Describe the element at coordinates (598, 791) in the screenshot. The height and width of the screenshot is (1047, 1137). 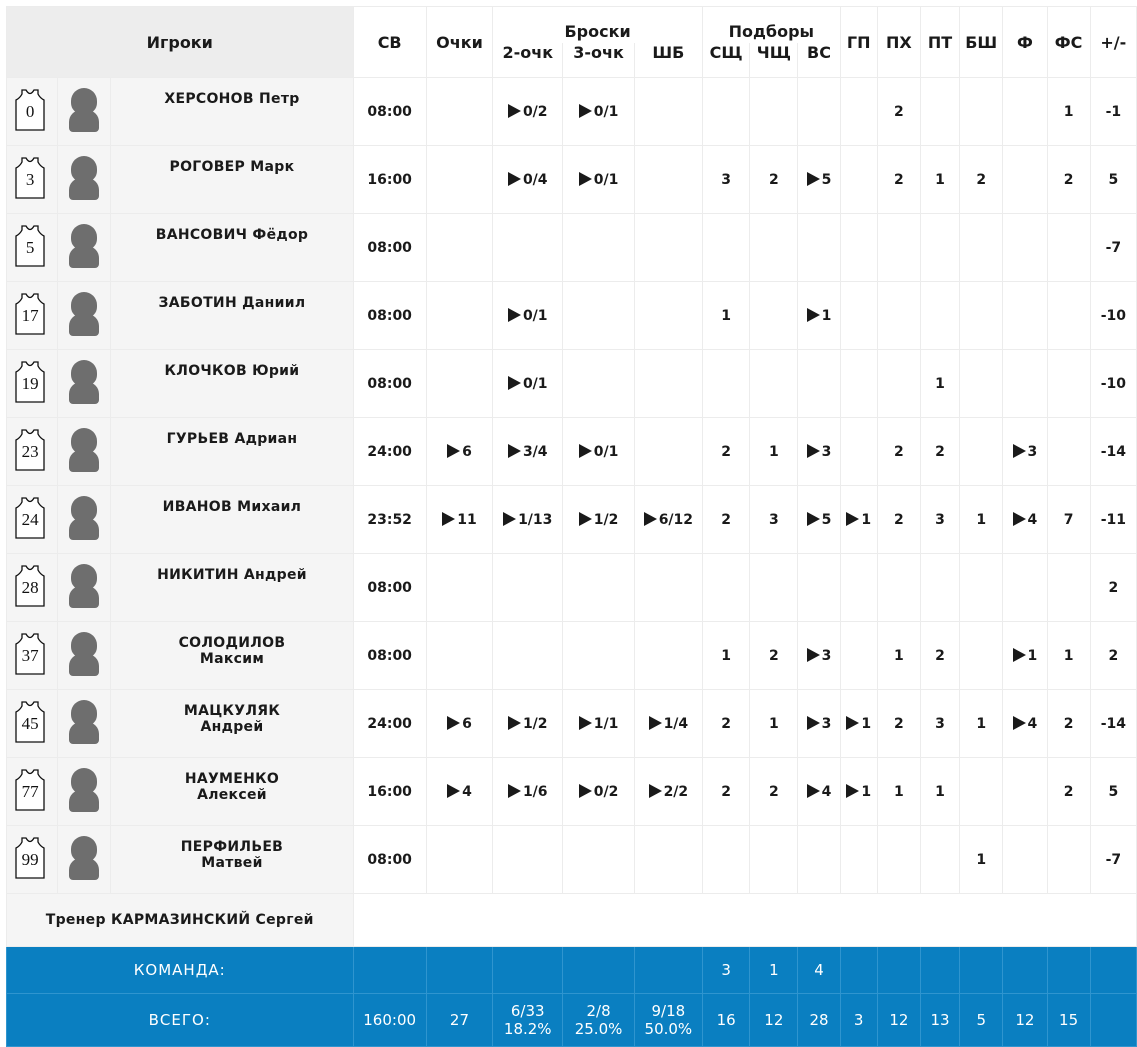
I see `stat-three-point: 0/2` at that location.